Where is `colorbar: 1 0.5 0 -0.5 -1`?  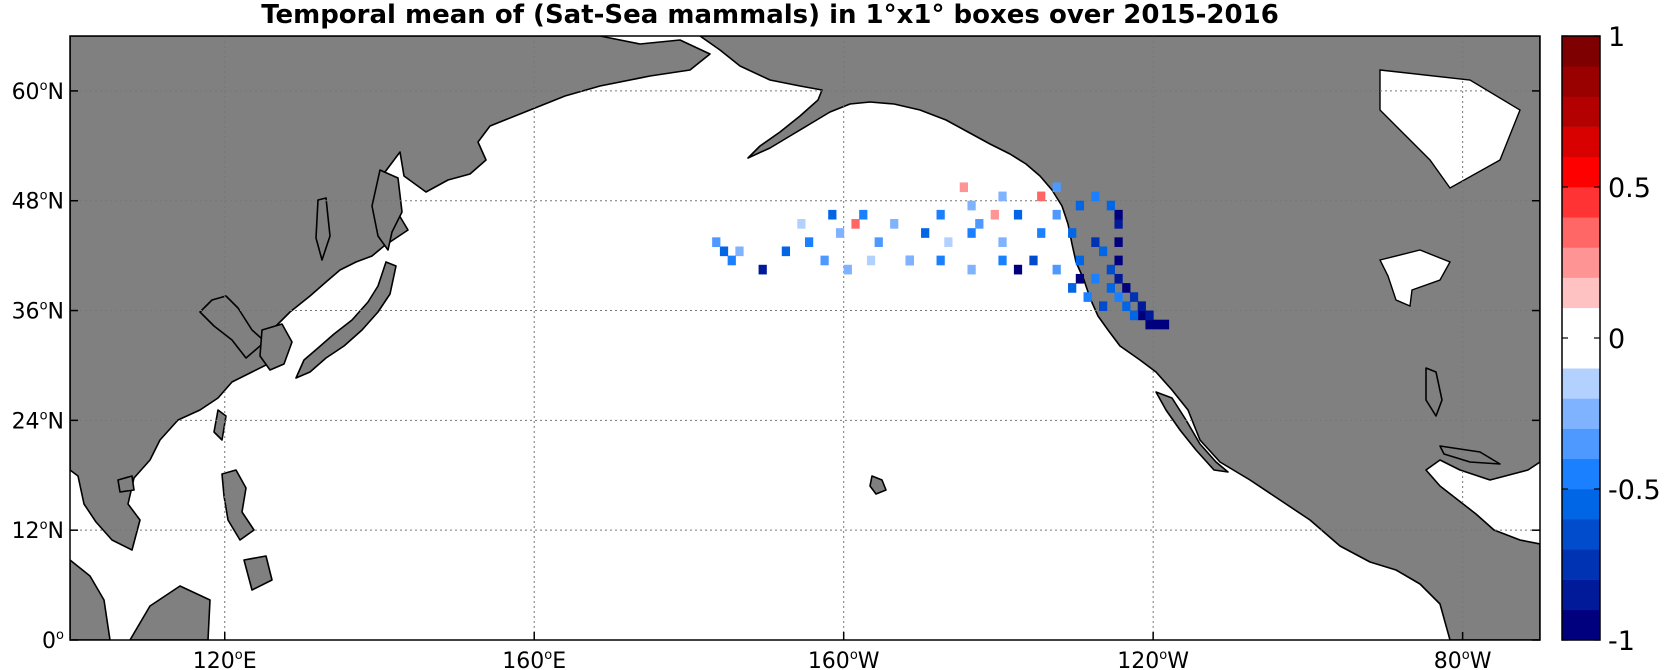 colorbar: 1 0.5 0 -0.5 -1 is located at coordinates (1611, 339).